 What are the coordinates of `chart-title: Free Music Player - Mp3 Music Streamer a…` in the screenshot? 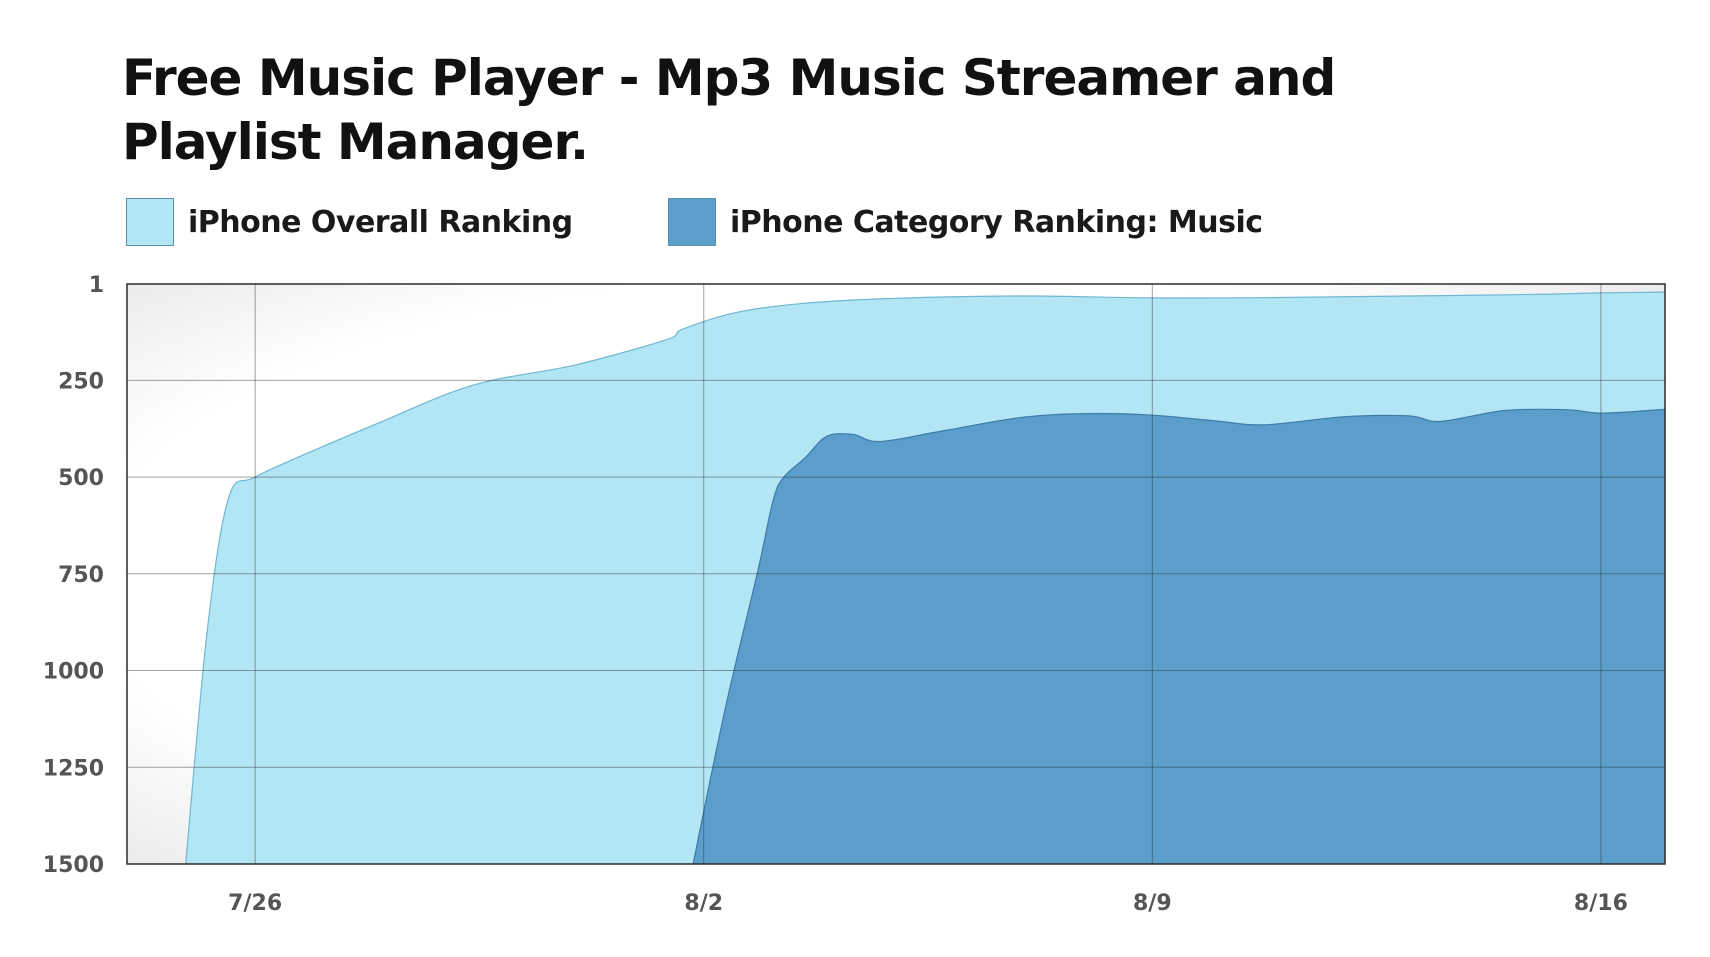 It's located at (729, 110).